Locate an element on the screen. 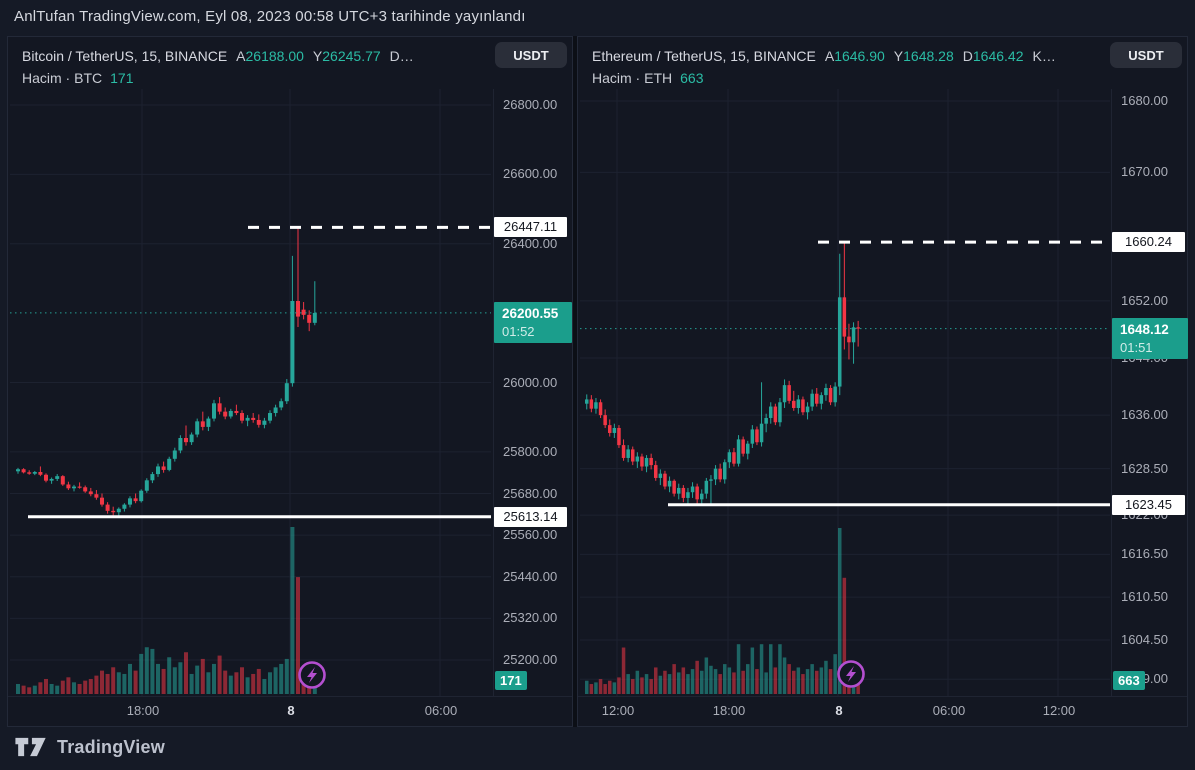 The image size is (1195, 770). open-value: 1646.90 is located at coordinates (859, 56).